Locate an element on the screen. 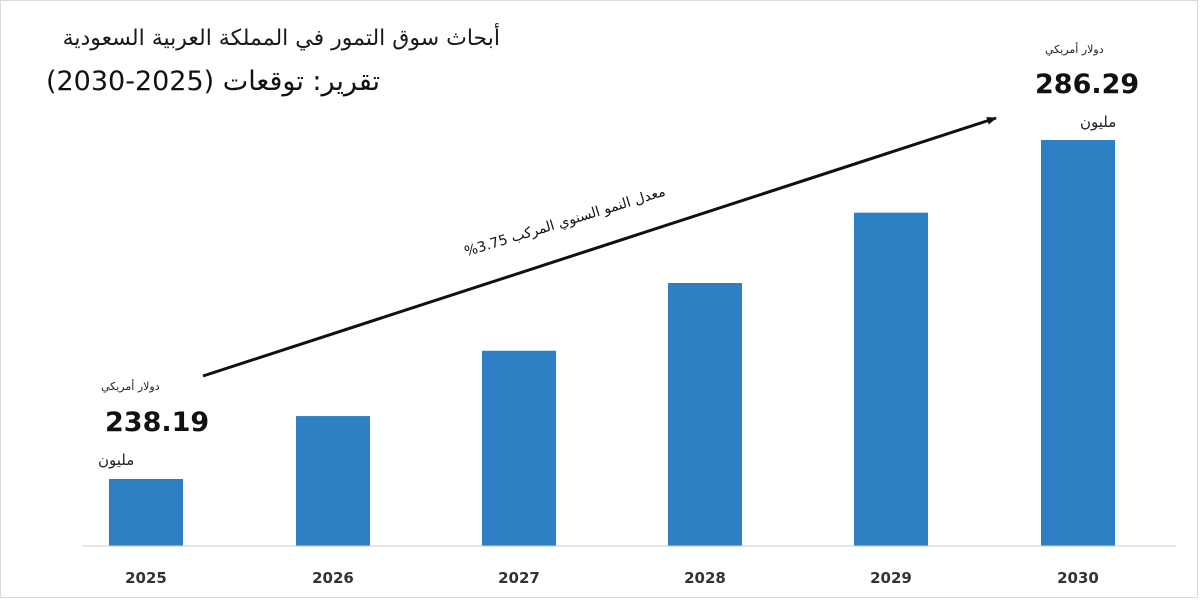 The width and height of the screenshot is (1200, 600). x-tick-label: 2025 is located at coordinates (146, 578).